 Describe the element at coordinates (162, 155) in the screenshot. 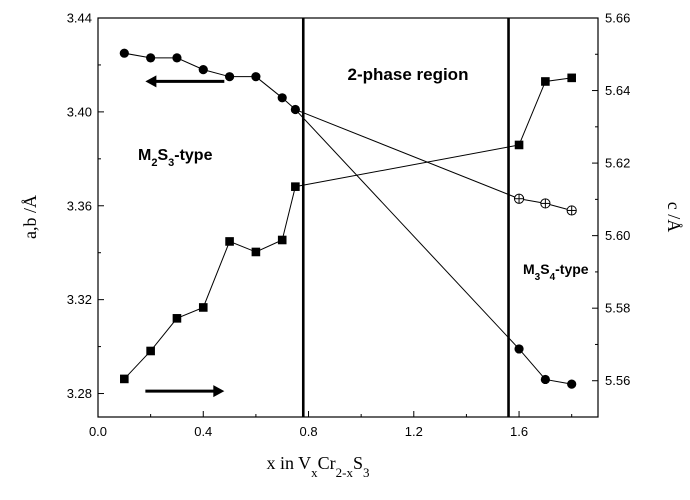

I see `m2s3-part: S` at that location.